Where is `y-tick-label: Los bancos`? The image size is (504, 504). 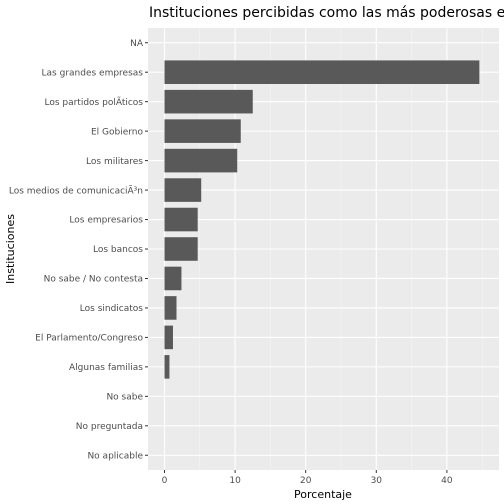 y-tick-label: Los bancos is located at coordinates (118, 250).